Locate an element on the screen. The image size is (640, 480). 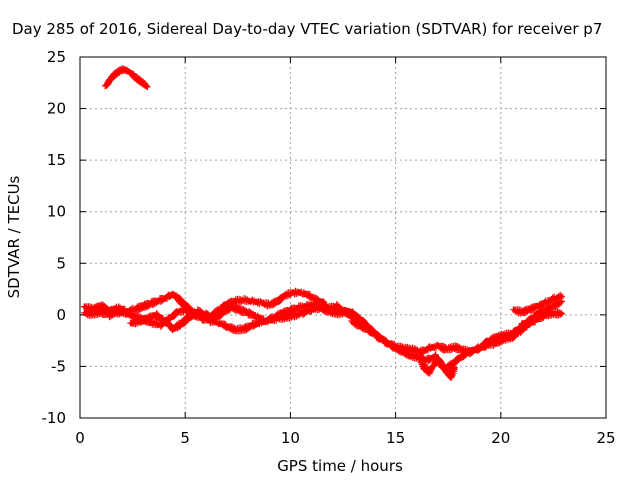
y-axis-label: SDTVAR / TECUs is located at coordinates (14, 236).